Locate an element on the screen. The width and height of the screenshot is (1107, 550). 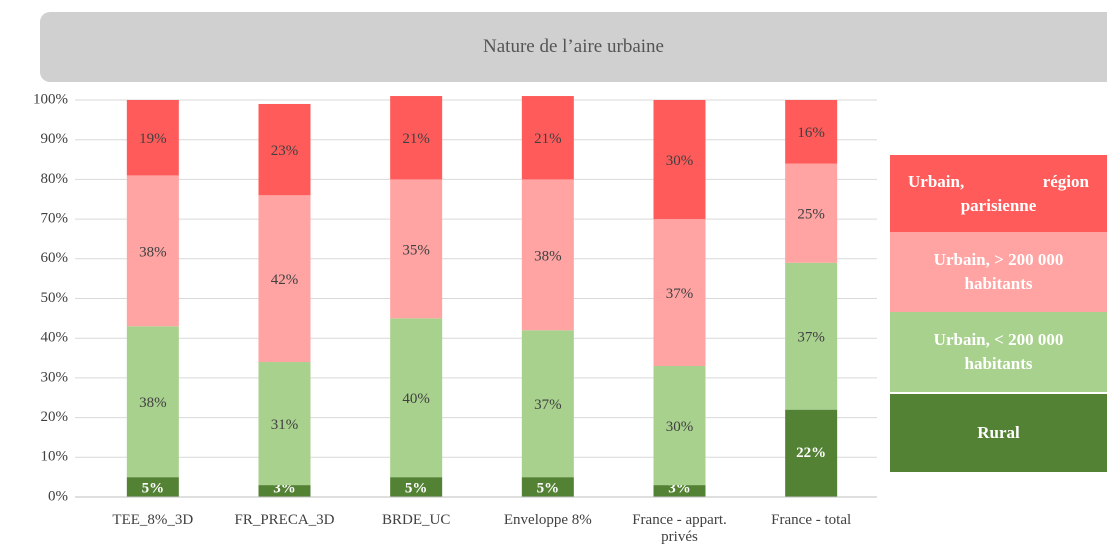
legend-entry: Urbain, < 200 000 habitants is located at coordinates (998, 352).